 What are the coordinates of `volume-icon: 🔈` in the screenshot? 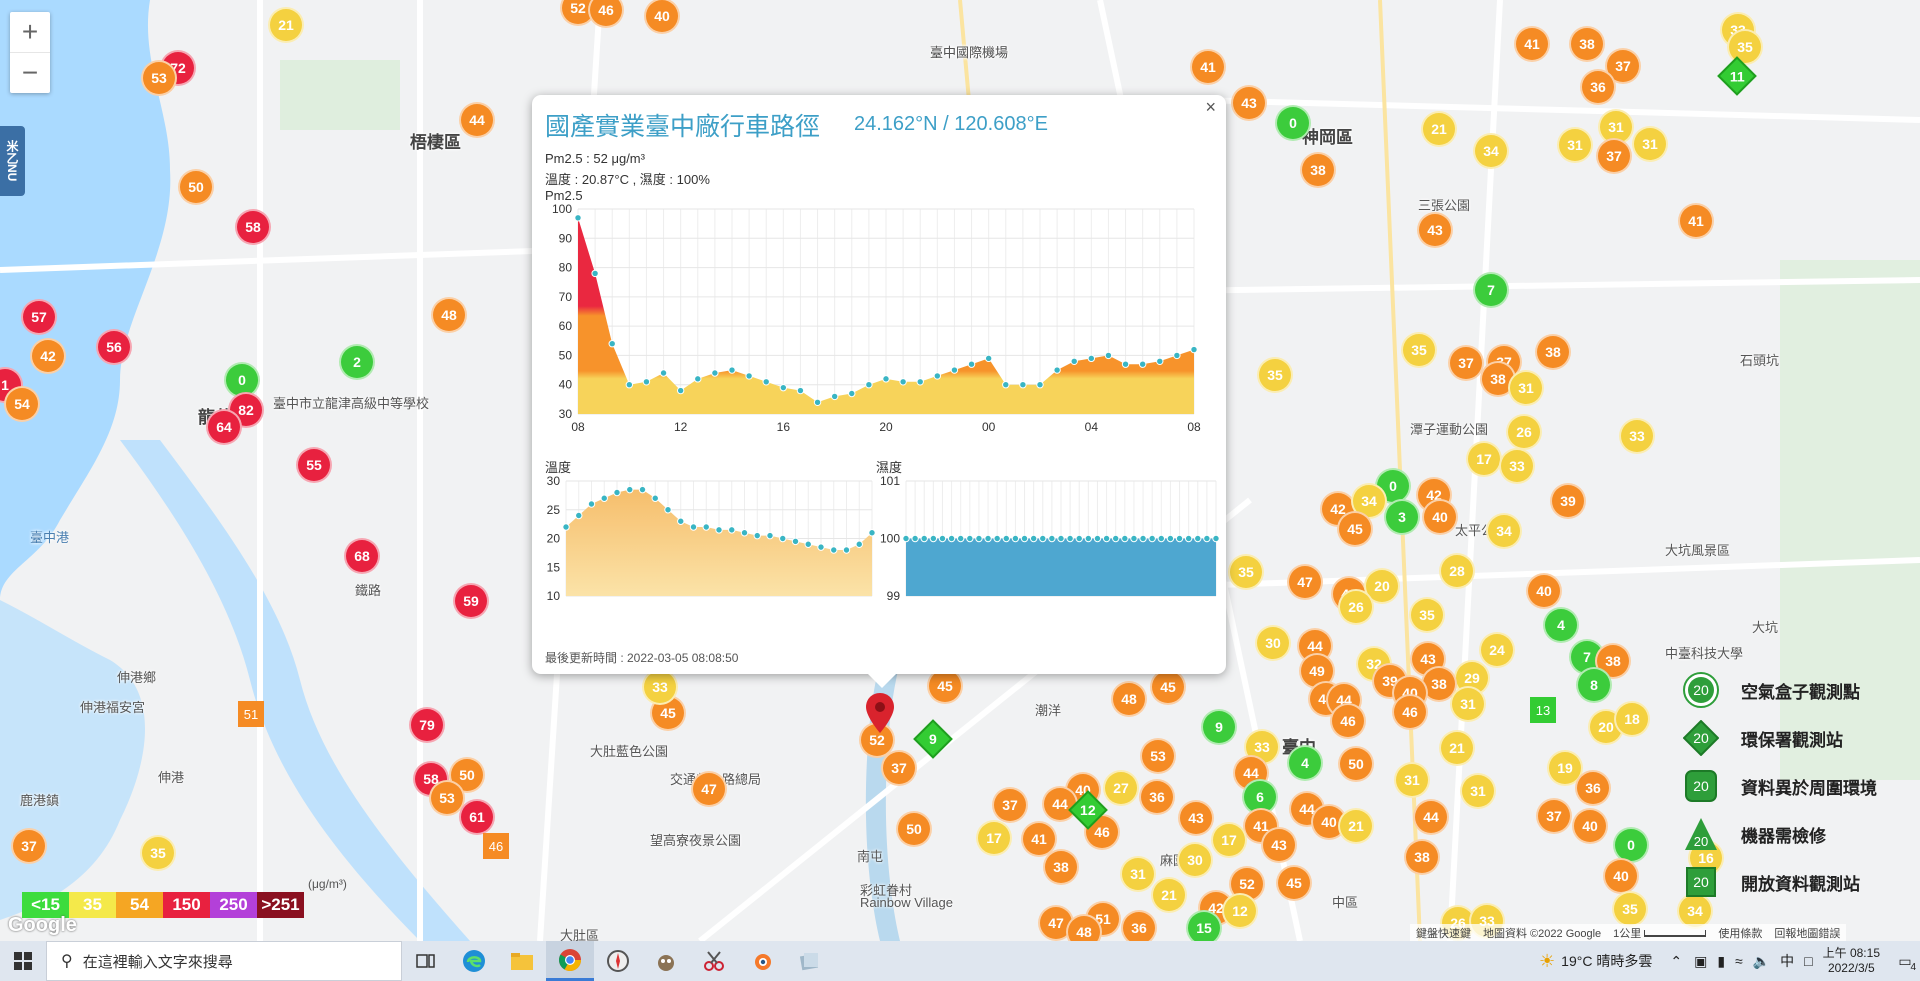 It's located at (1761, 960).